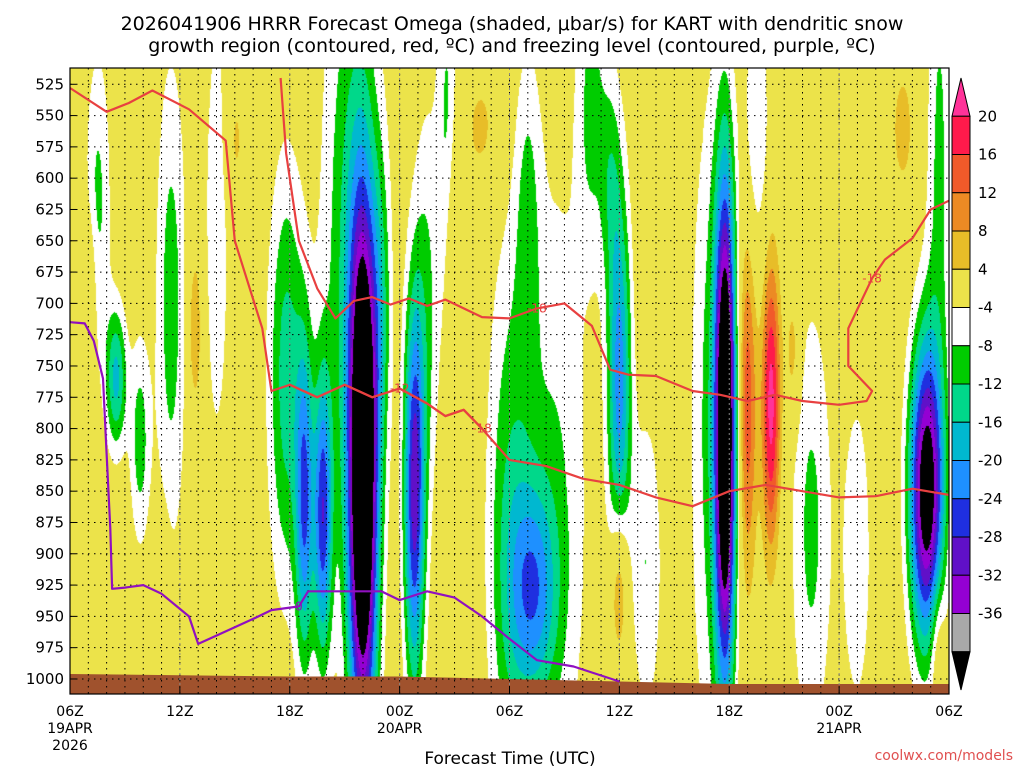  What do you see at coordinates (49, 554) in the screenshot?
I see `y-tick-label: 900` at bounding box center [49, 554].